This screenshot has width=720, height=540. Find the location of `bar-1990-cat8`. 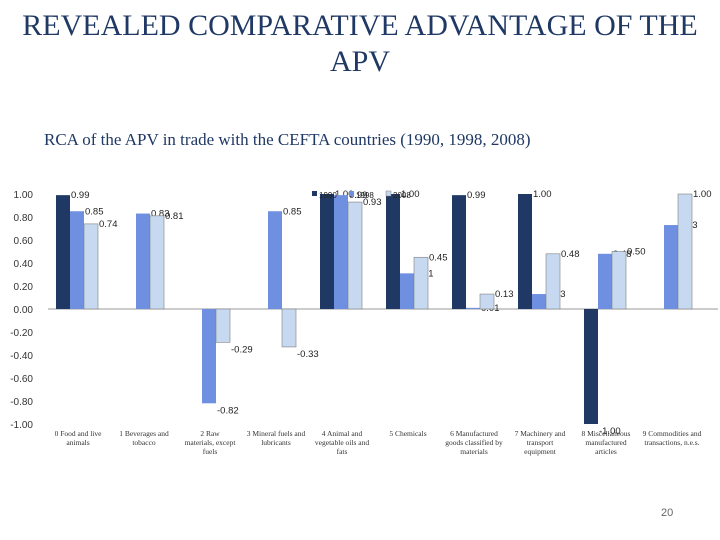

bar-1990-cat8 is located at coordinates (591, 366).